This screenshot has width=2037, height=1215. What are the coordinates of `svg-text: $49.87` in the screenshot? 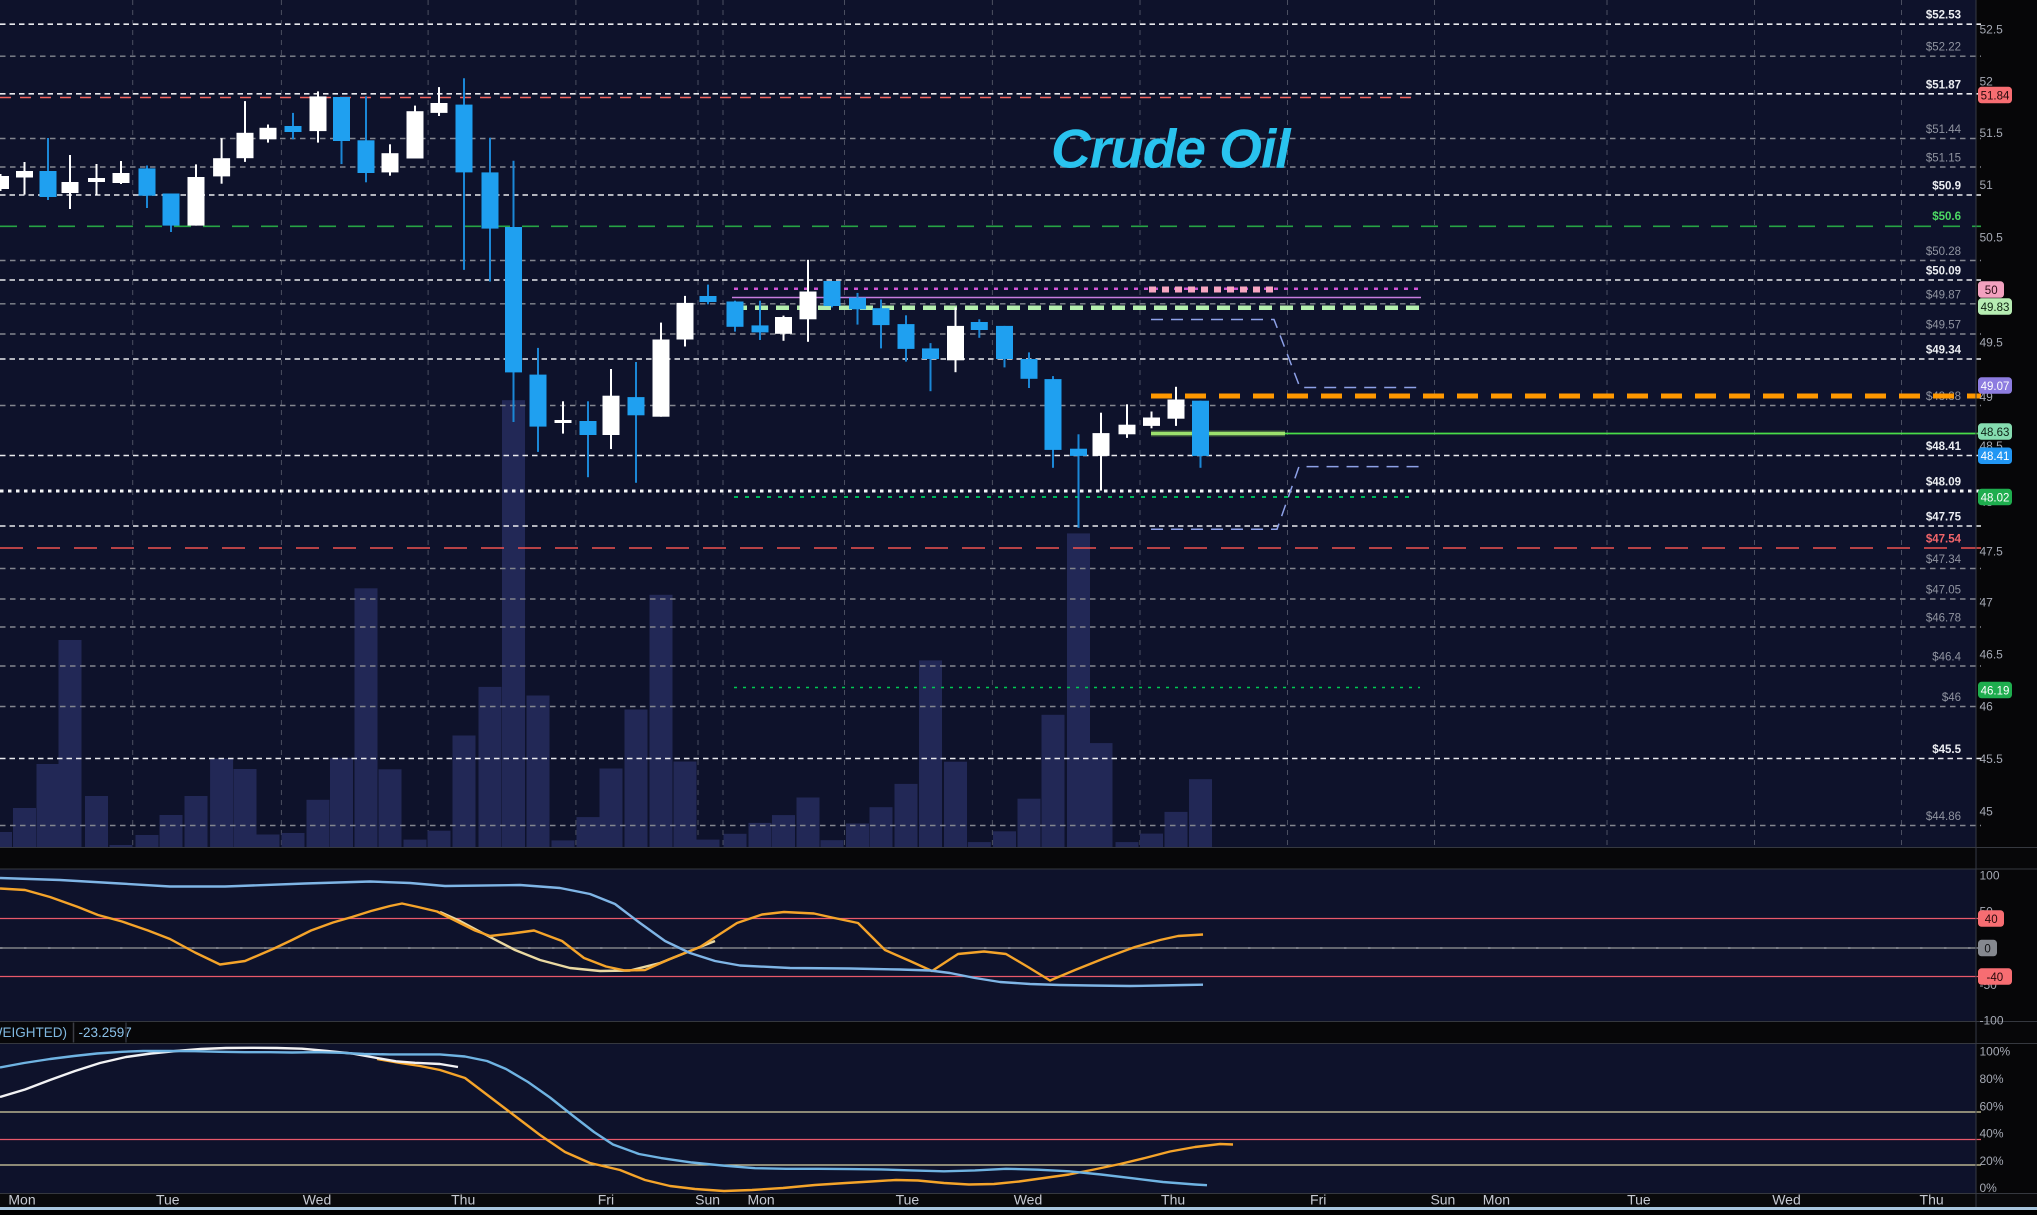 It's located at (1943, 295).